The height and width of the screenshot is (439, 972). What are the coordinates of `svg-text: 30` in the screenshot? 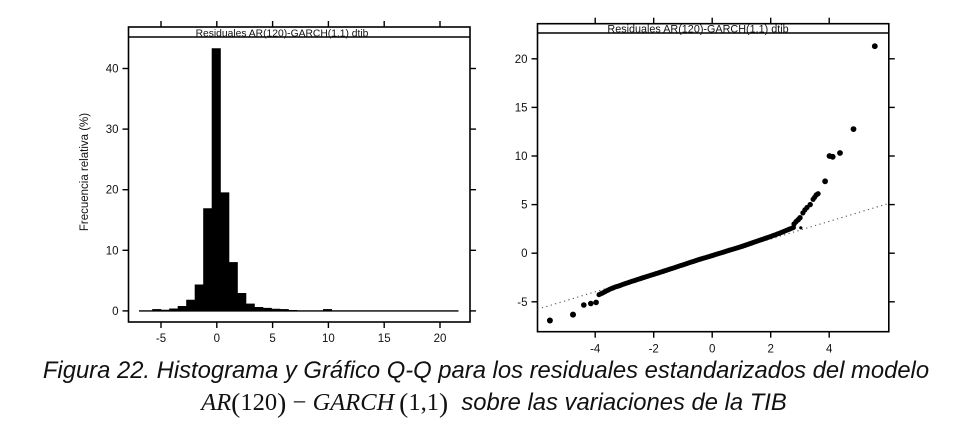 It's located at (112, 130).